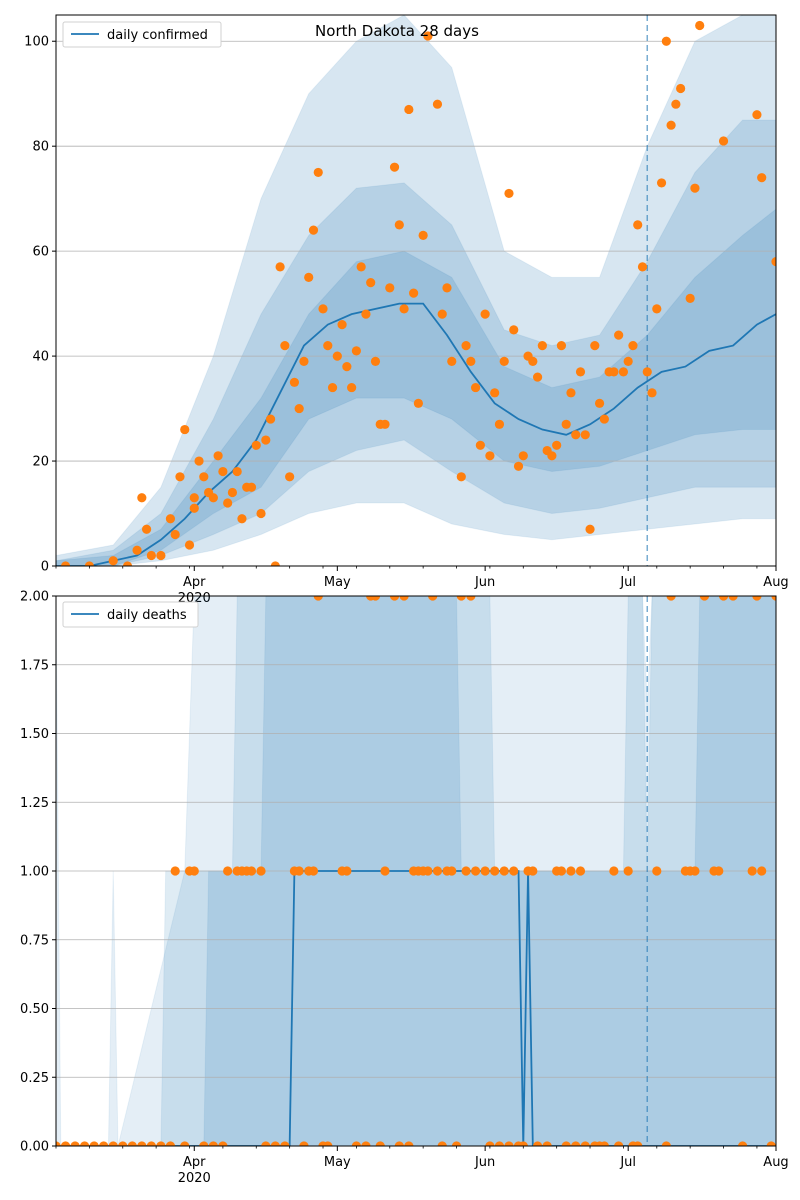 The height and width of the screenshot is (1200, 800). I want to click on legend-label-confirmed: daily confirmed, so click(157, 35).